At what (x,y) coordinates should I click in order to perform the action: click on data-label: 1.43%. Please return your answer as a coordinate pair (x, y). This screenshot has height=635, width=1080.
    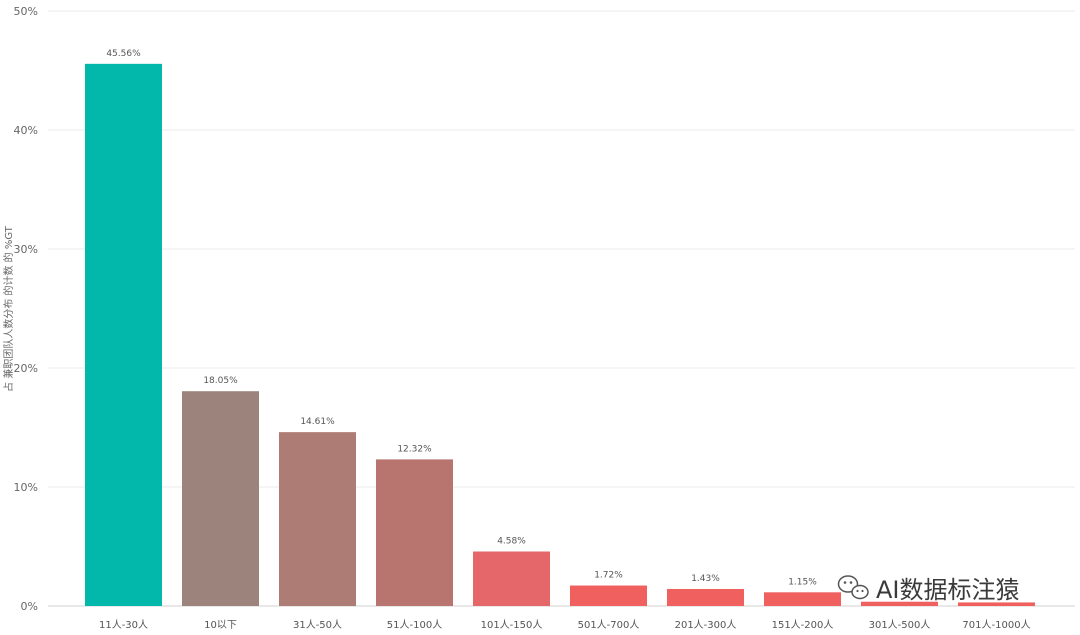
    Looking at the image, I should click on (705, 579).